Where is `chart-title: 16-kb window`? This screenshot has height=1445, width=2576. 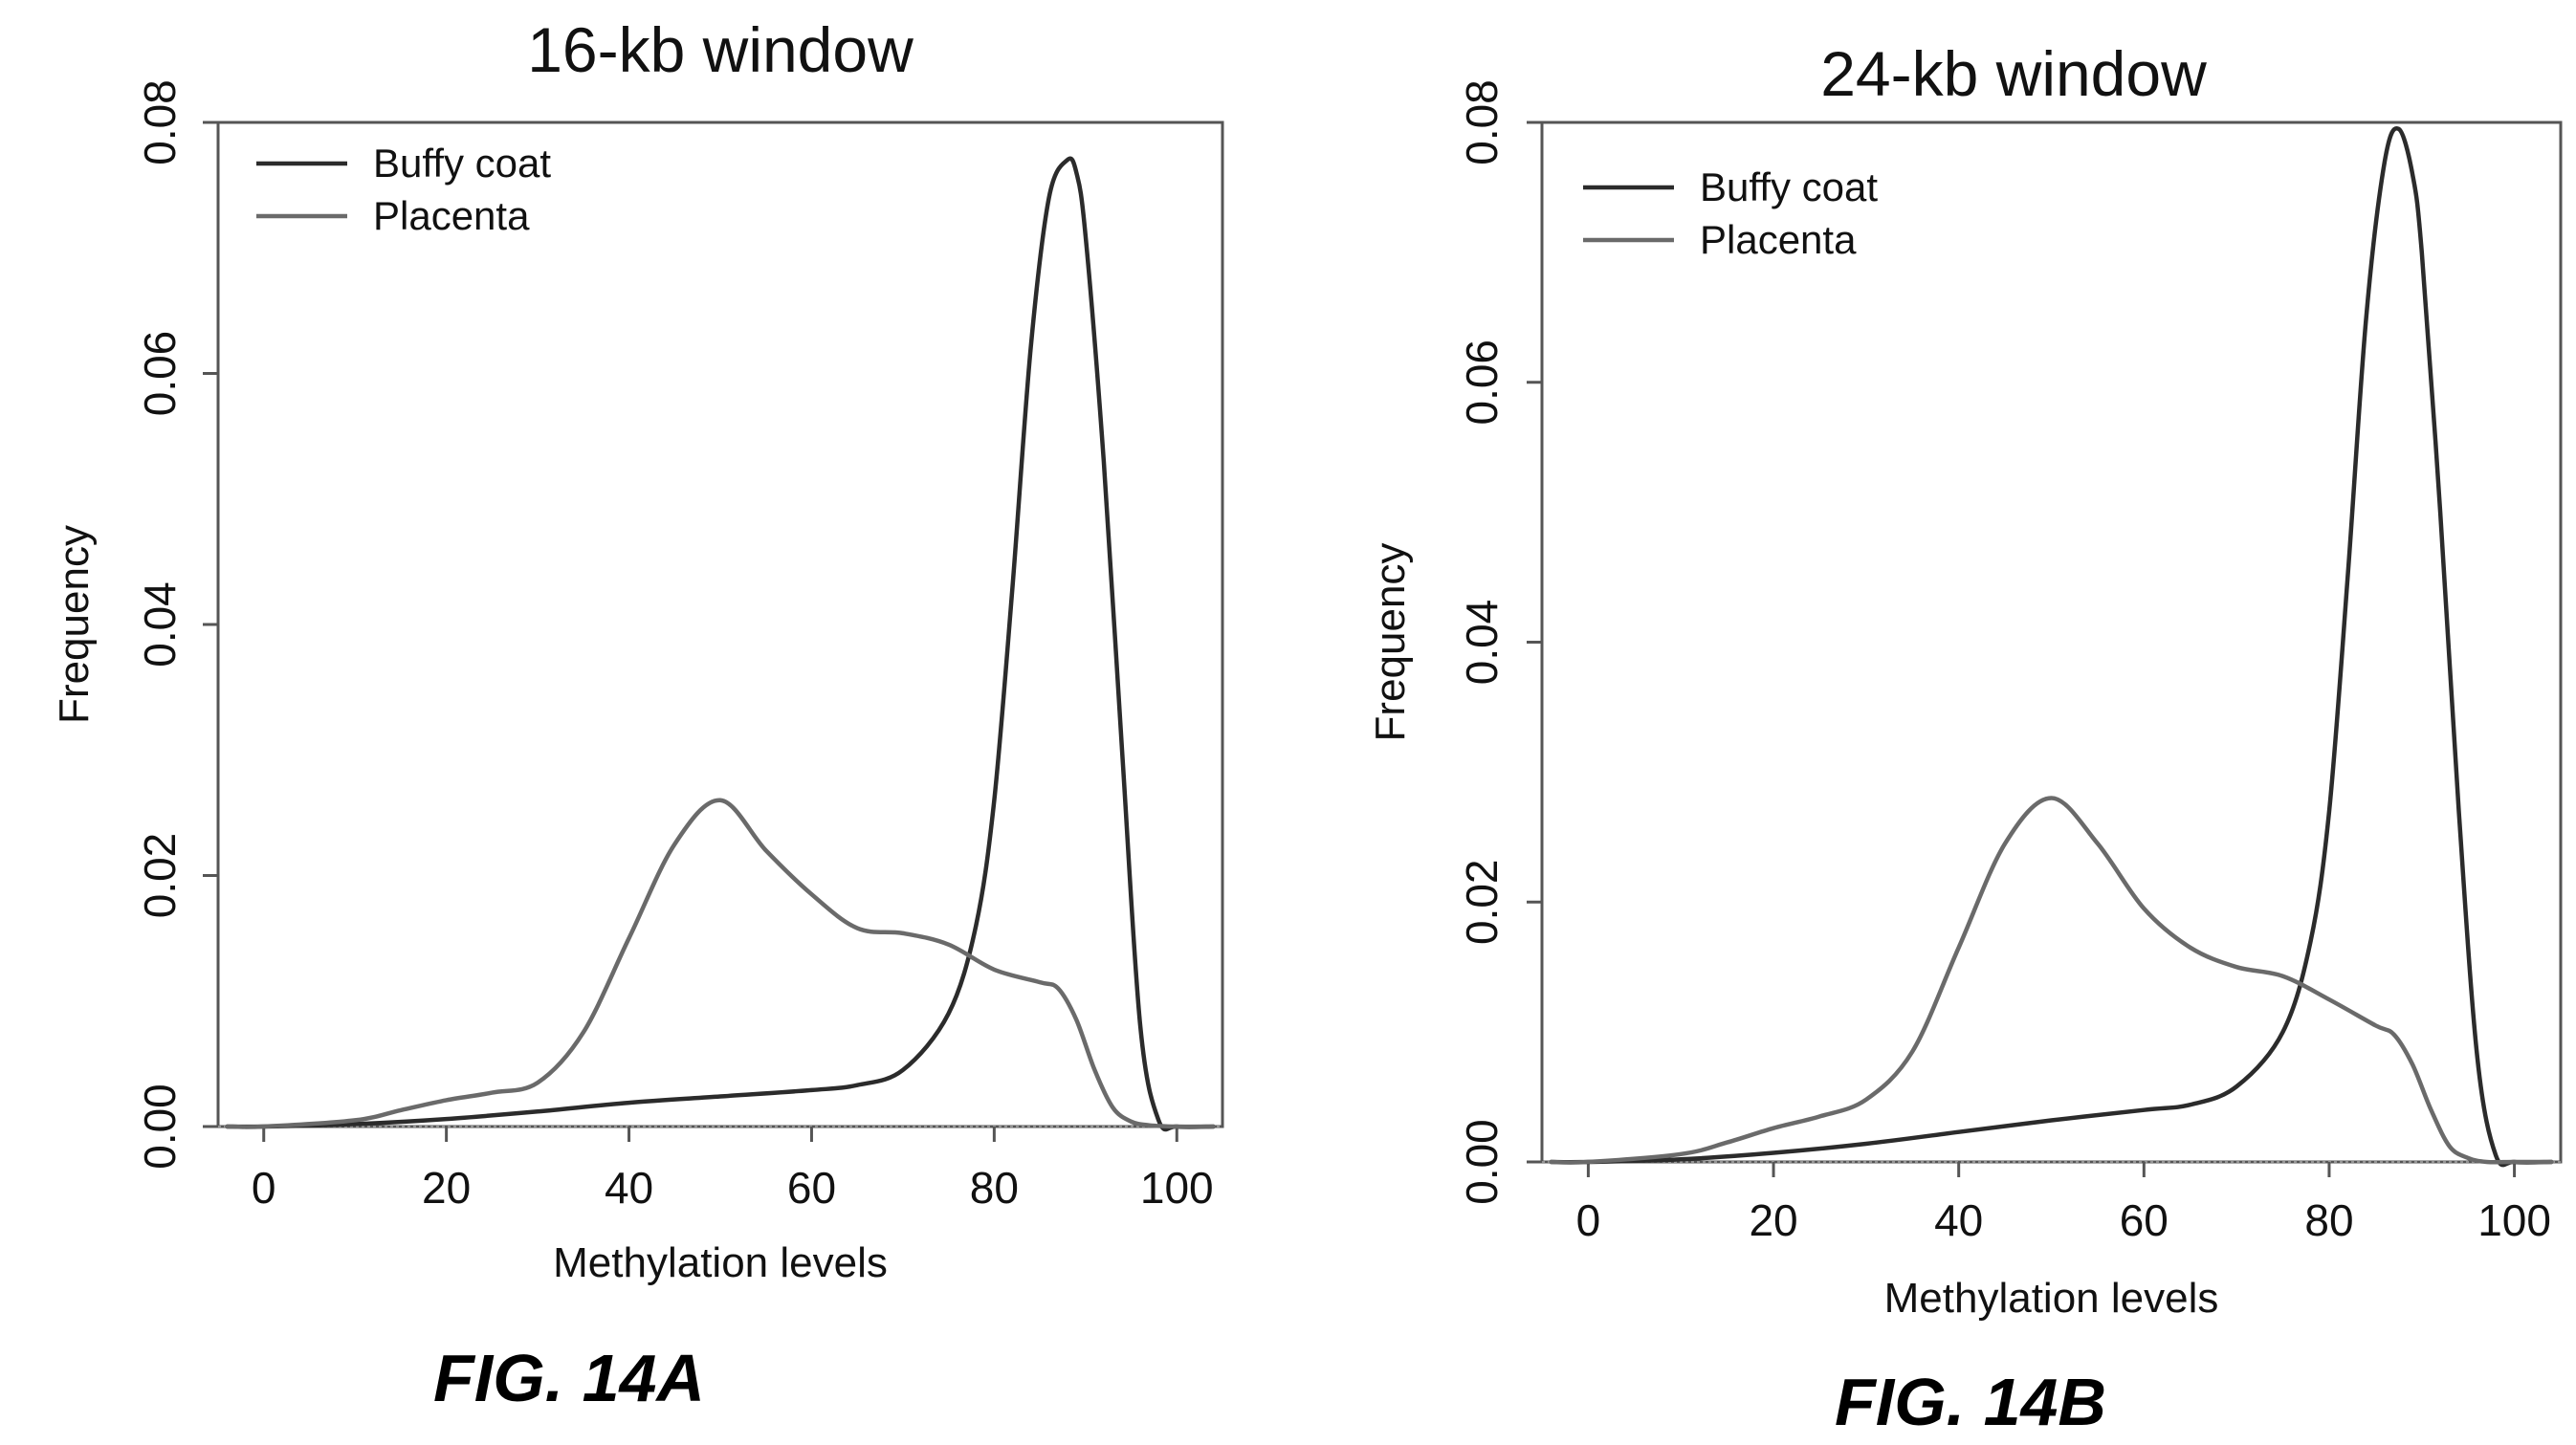
chart-title: 16-kb window is located at coordinates (720, 49).